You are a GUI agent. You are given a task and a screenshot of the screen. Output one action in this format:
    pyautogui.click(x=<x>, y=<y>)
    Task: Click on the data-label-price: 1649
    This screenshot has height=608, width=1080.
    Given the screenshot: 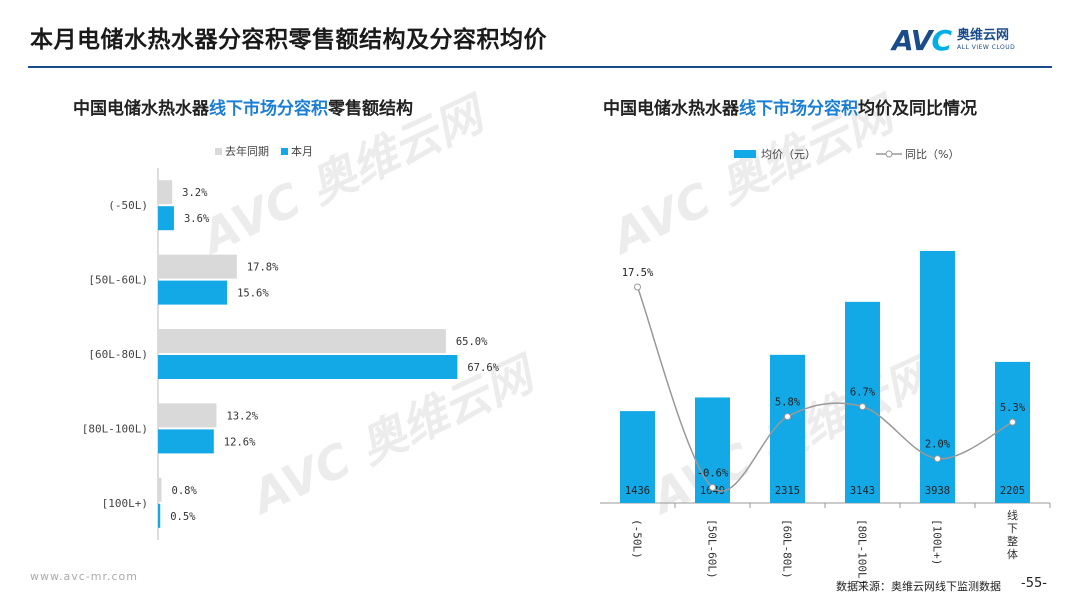 What is the action you would take?
    pyautogui.click(x=712, y=491)
    